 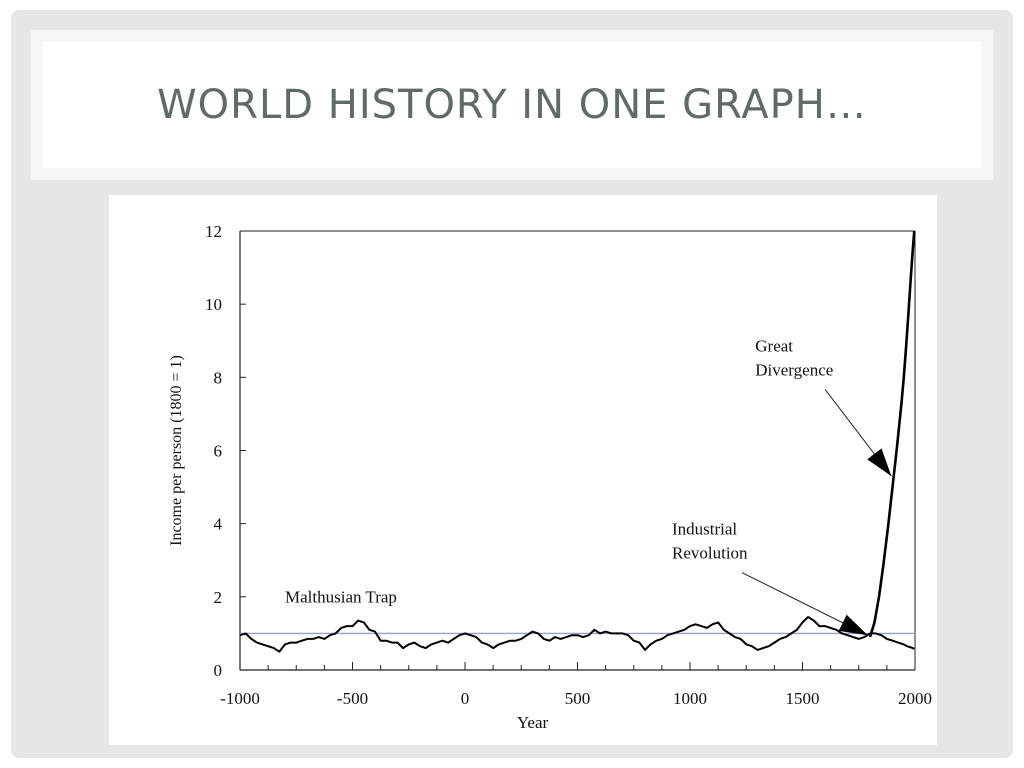 I want to click on x-tick-label: 1000, so click(x=690, y=698).